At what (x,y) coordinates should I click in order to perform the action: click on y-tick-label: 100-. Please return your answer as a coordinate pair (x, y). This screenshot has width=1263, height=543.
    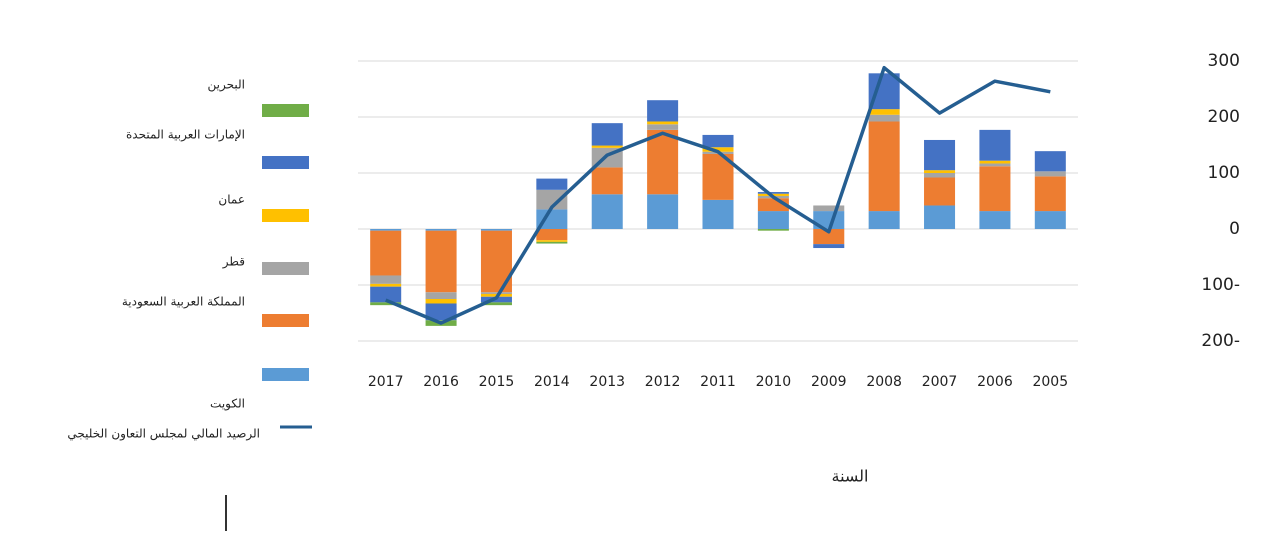
    Looking at the image, I should click on (1220, 285).